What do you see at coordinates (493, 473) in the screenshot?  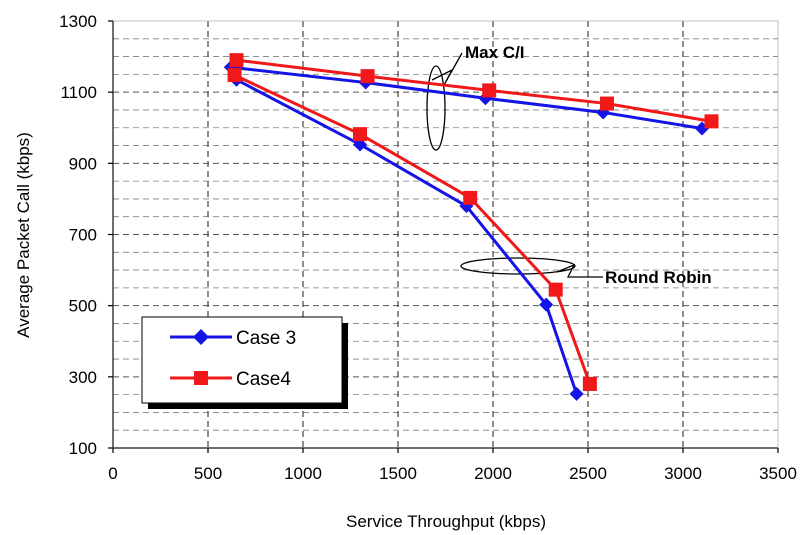 I see `x-tick-label: 2000` at bounding box center [493, 473].